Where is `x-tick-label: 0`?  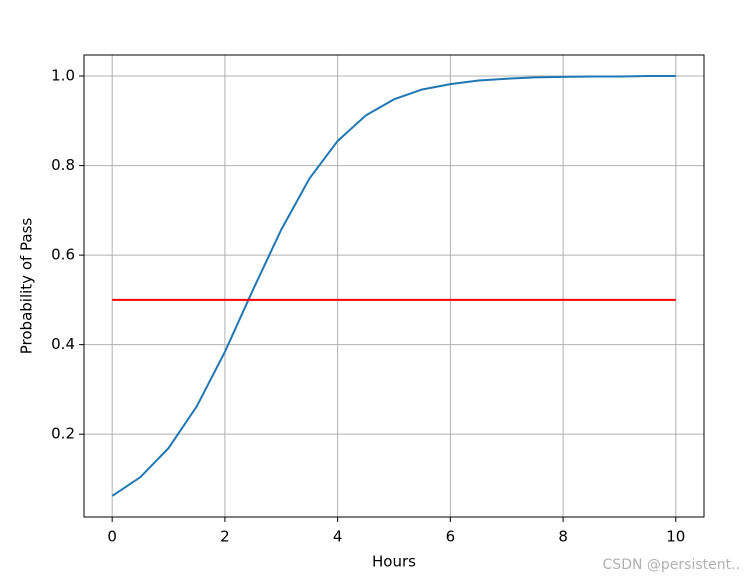
x-tick-label: 0 is located at coordinates (112, 537).